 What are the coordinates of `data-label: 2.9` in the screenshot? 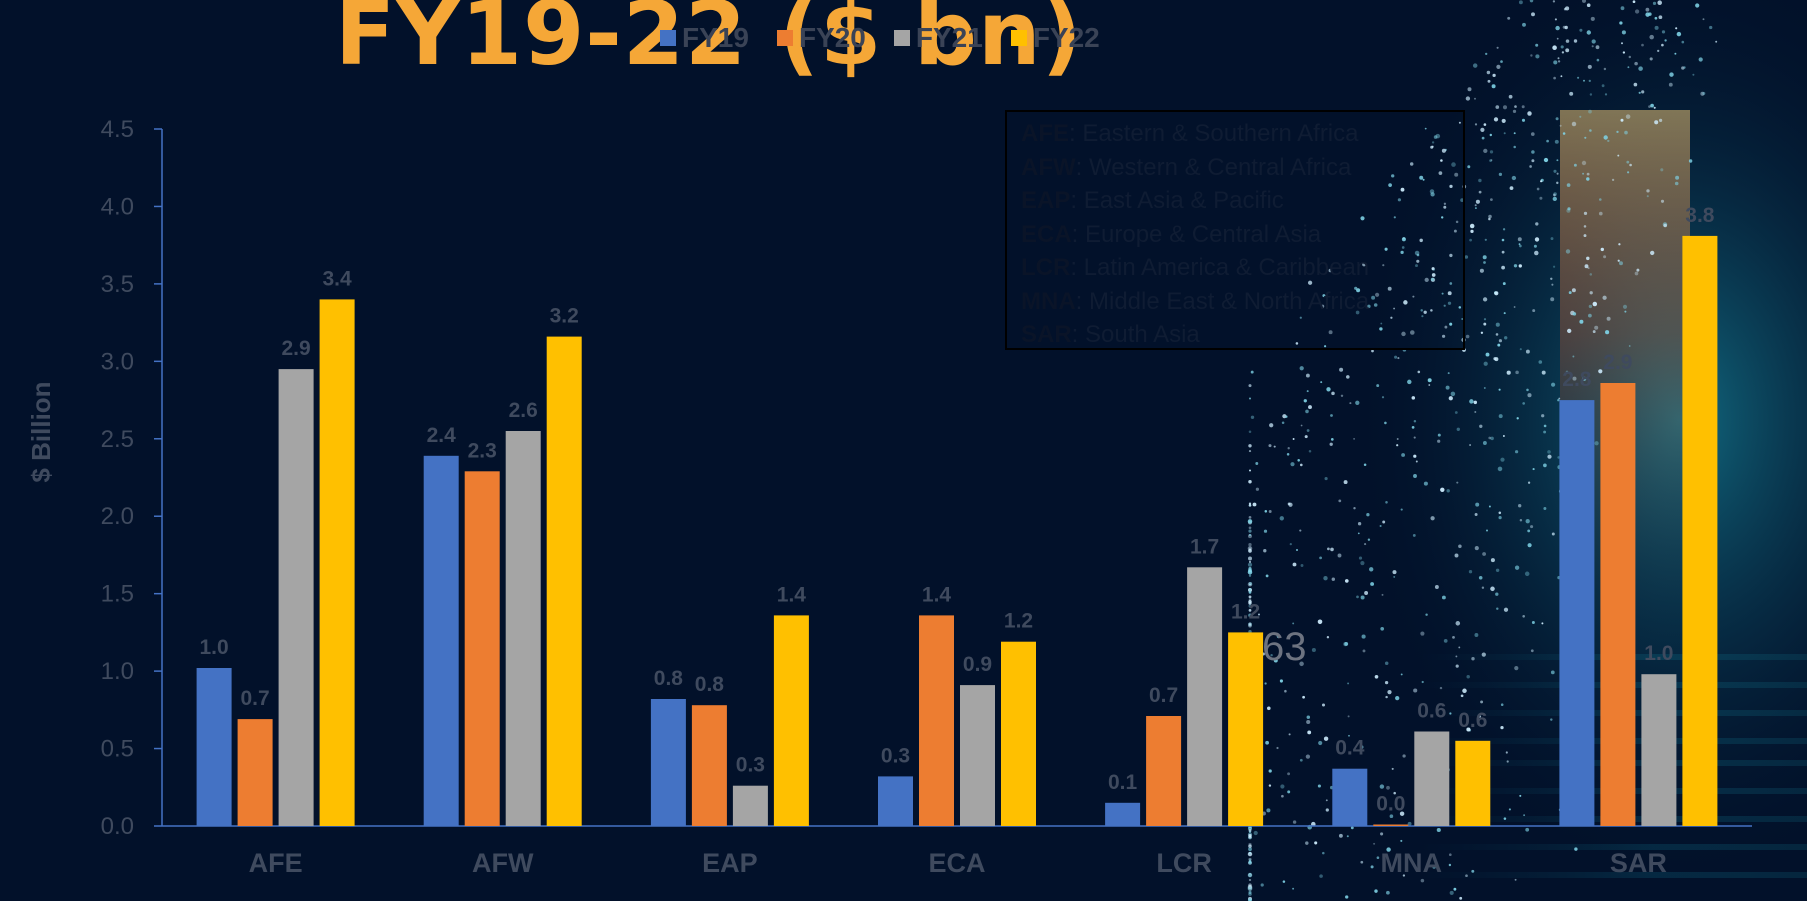 It's located at (1617, 362).